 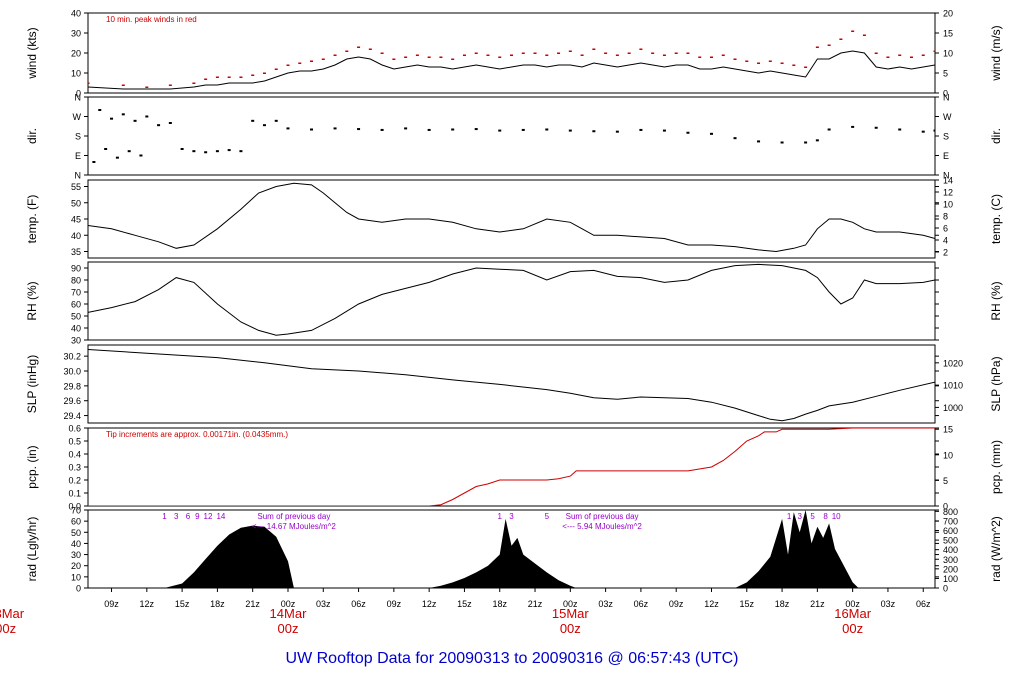 I want to click on panel-rh: 30 40 50 60 70 80 90 RH (%) RH (%), so click(x=514, y=303).